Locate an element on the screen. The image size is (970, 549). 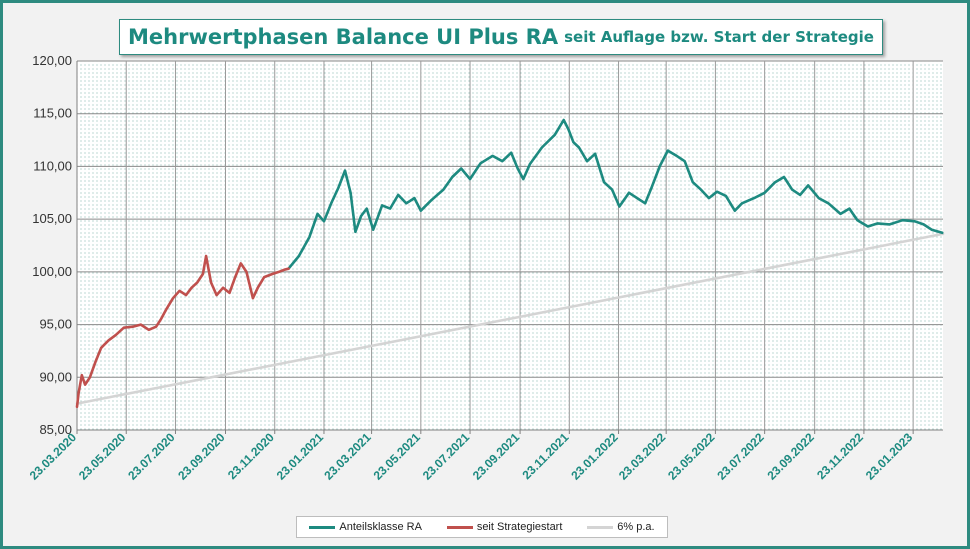
legend-item-start: seit Strategiestart is located at coordinates (504, 527).